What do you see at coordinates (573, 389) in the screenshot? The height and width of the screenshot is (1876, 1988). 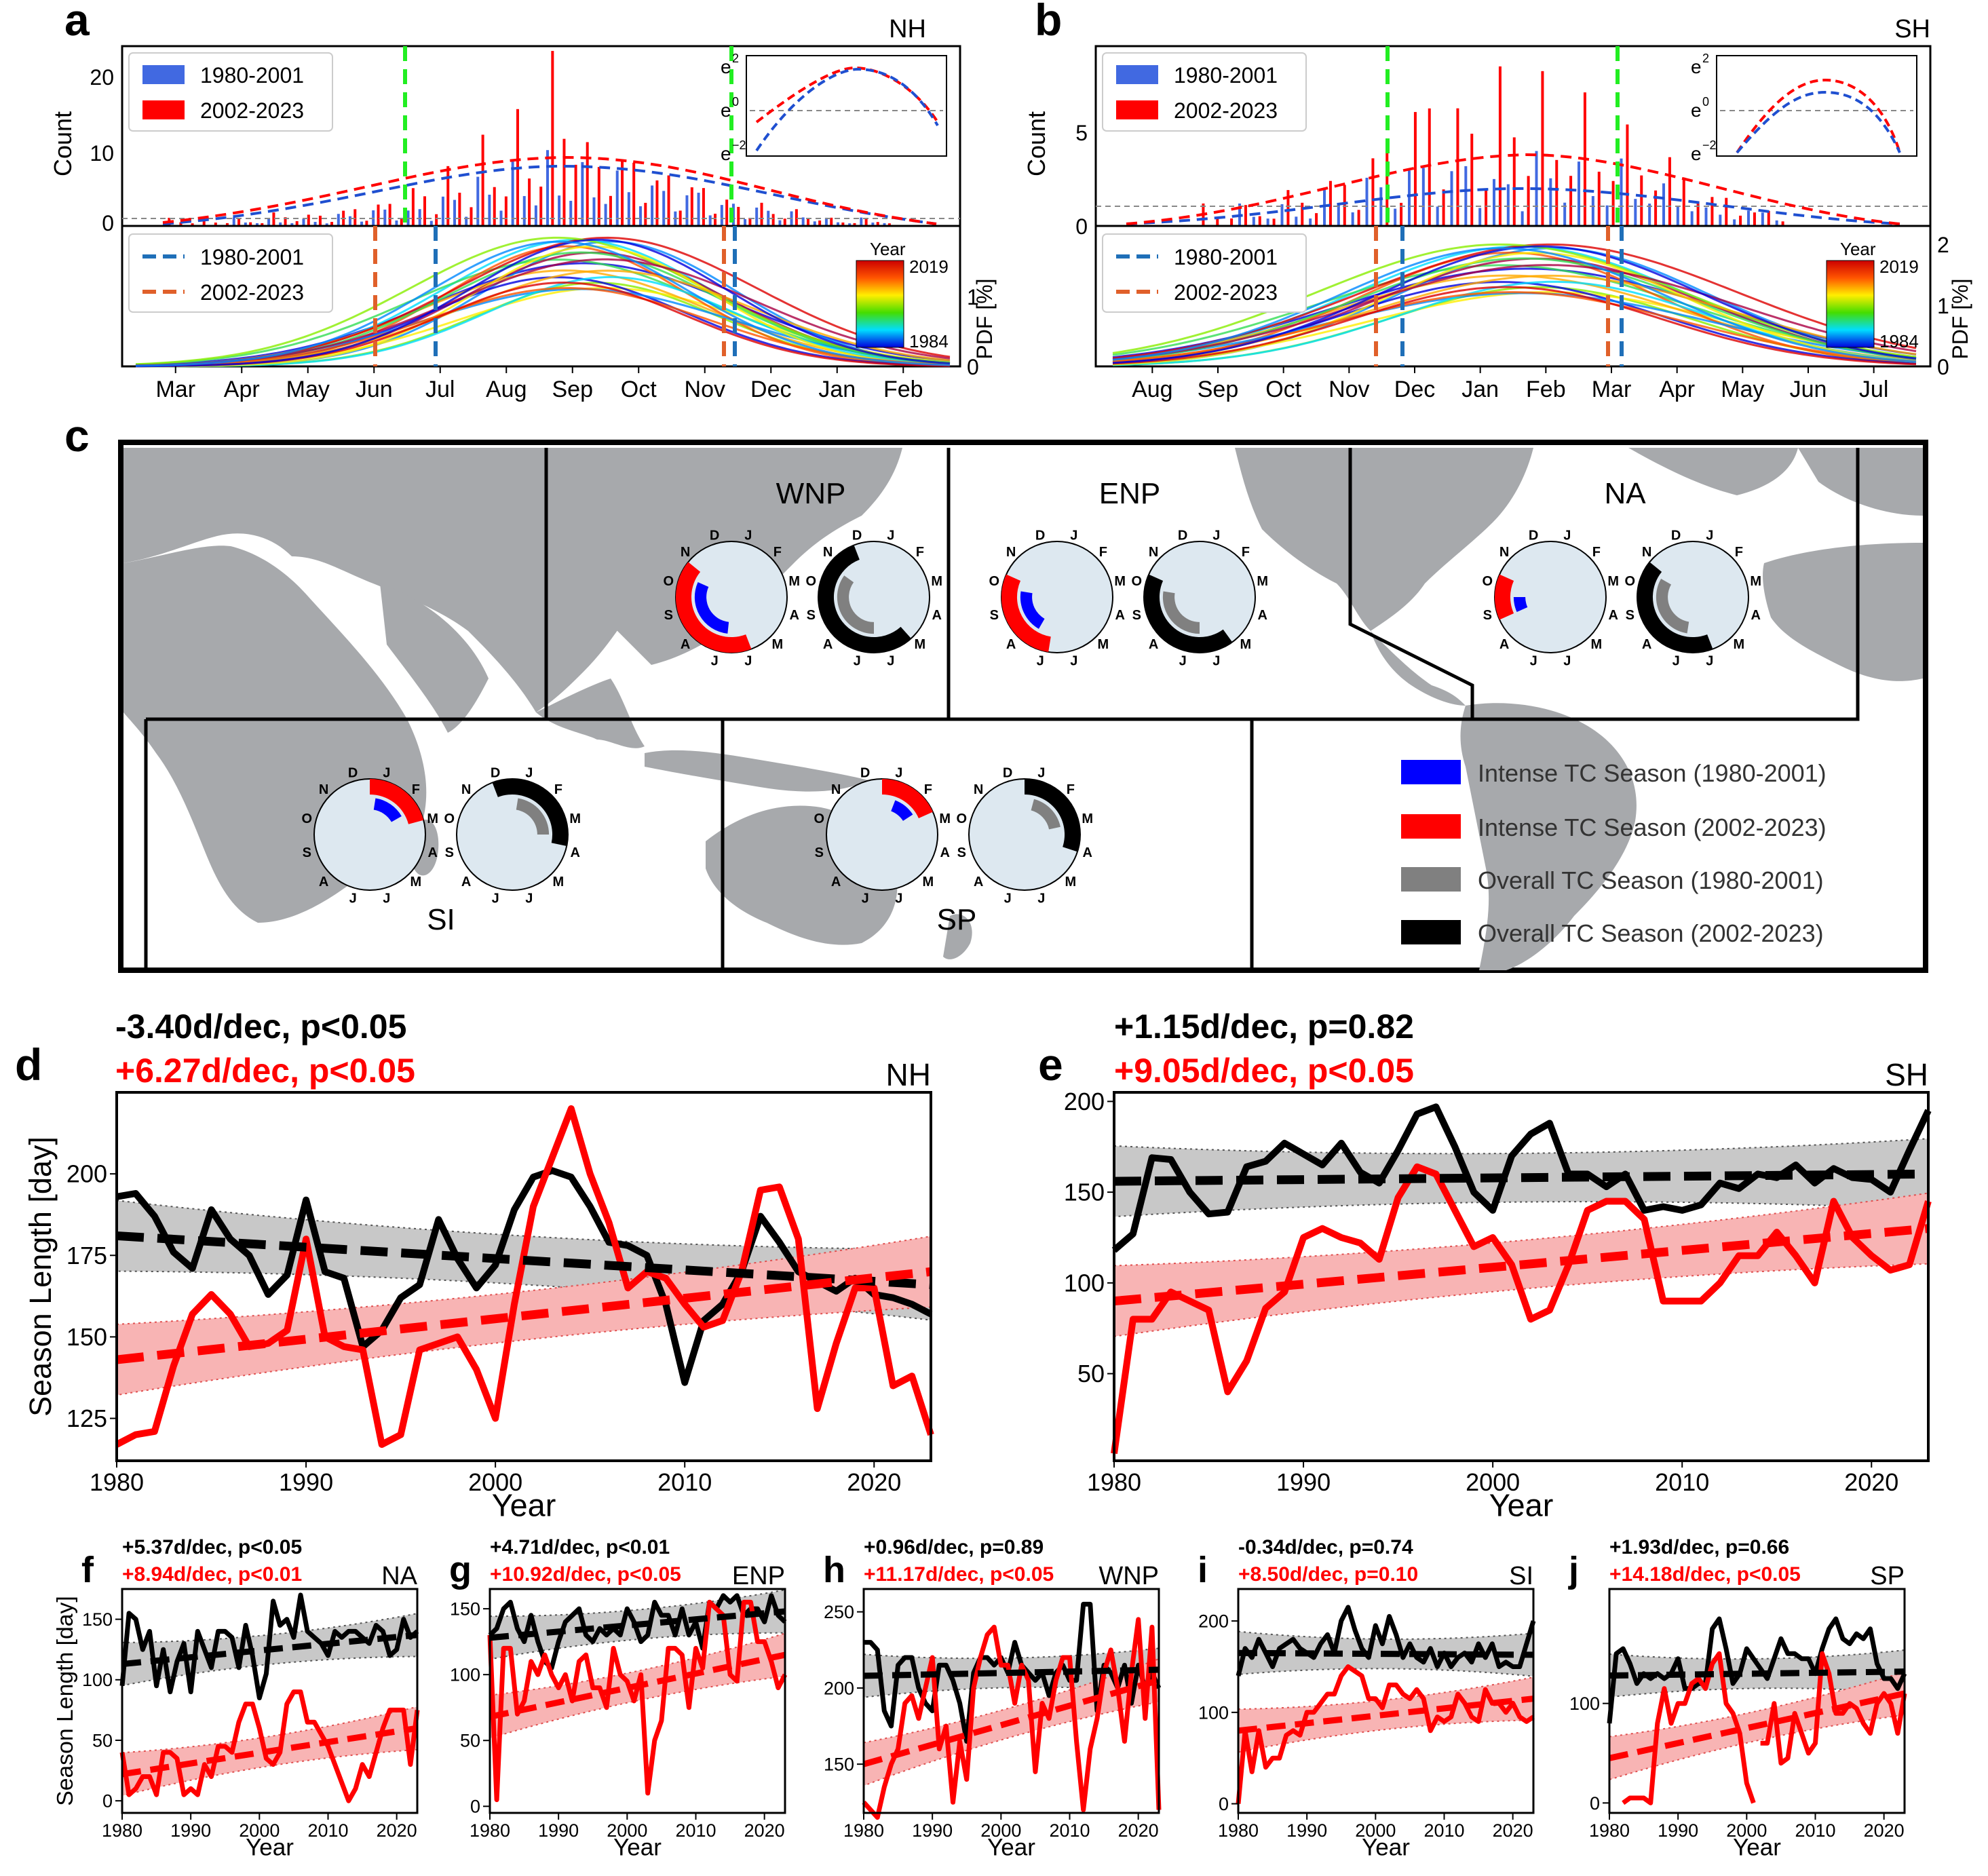 I see `month-label-sep: Sep` at bounding box center [573, 389].